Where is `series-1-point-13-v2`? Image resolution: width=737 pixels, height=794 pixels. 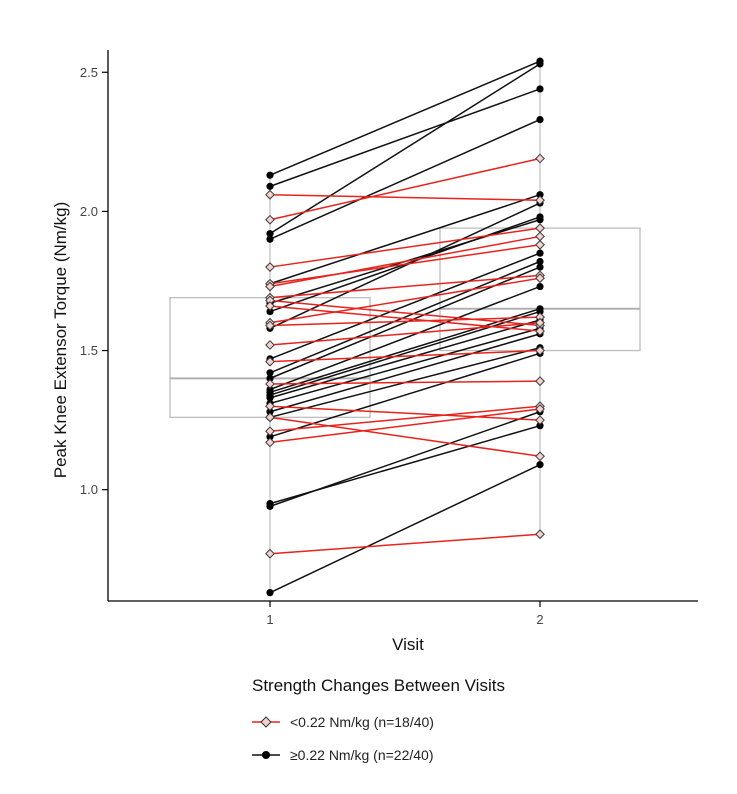
series-1-point-13-v2 is located at coordinates (540, 311).